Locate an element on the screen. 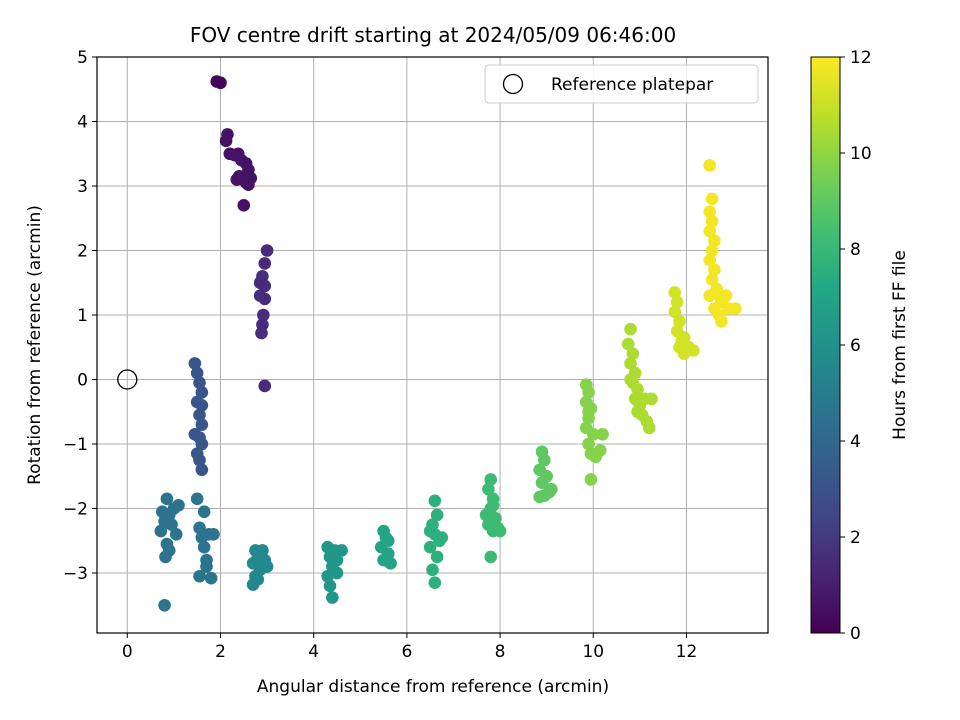 The image size is (960, 720). y-tick-label: 0 is located at coordinates (82, 381).